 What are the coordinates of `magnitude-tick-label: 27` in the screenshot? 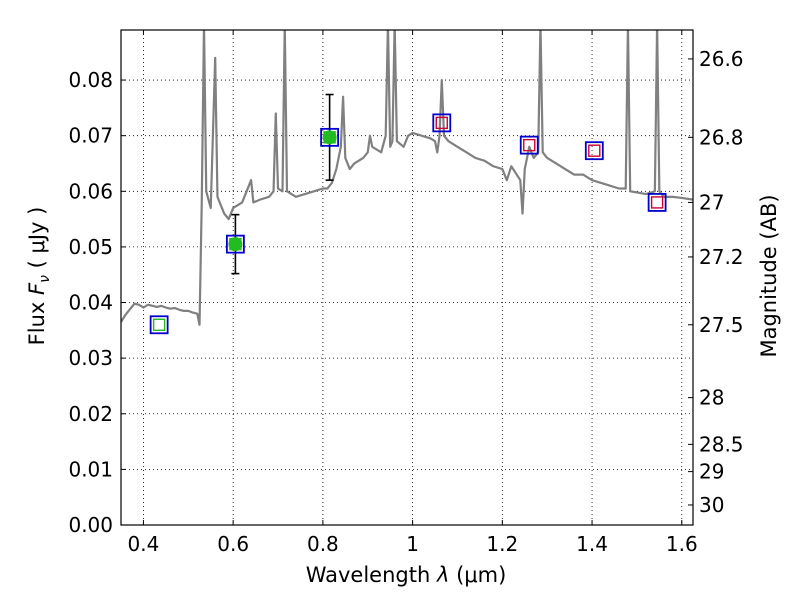 It's located at (711, 202).